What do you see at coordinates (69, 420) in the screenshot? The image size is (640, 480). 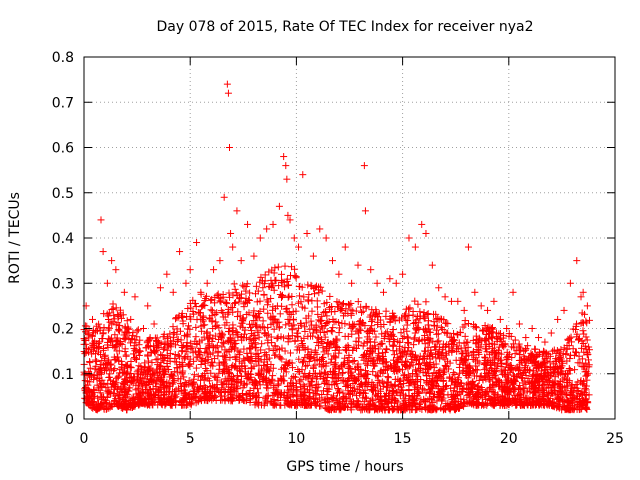 I see `y-tick-label: 0` at bounding box center [69, 420].